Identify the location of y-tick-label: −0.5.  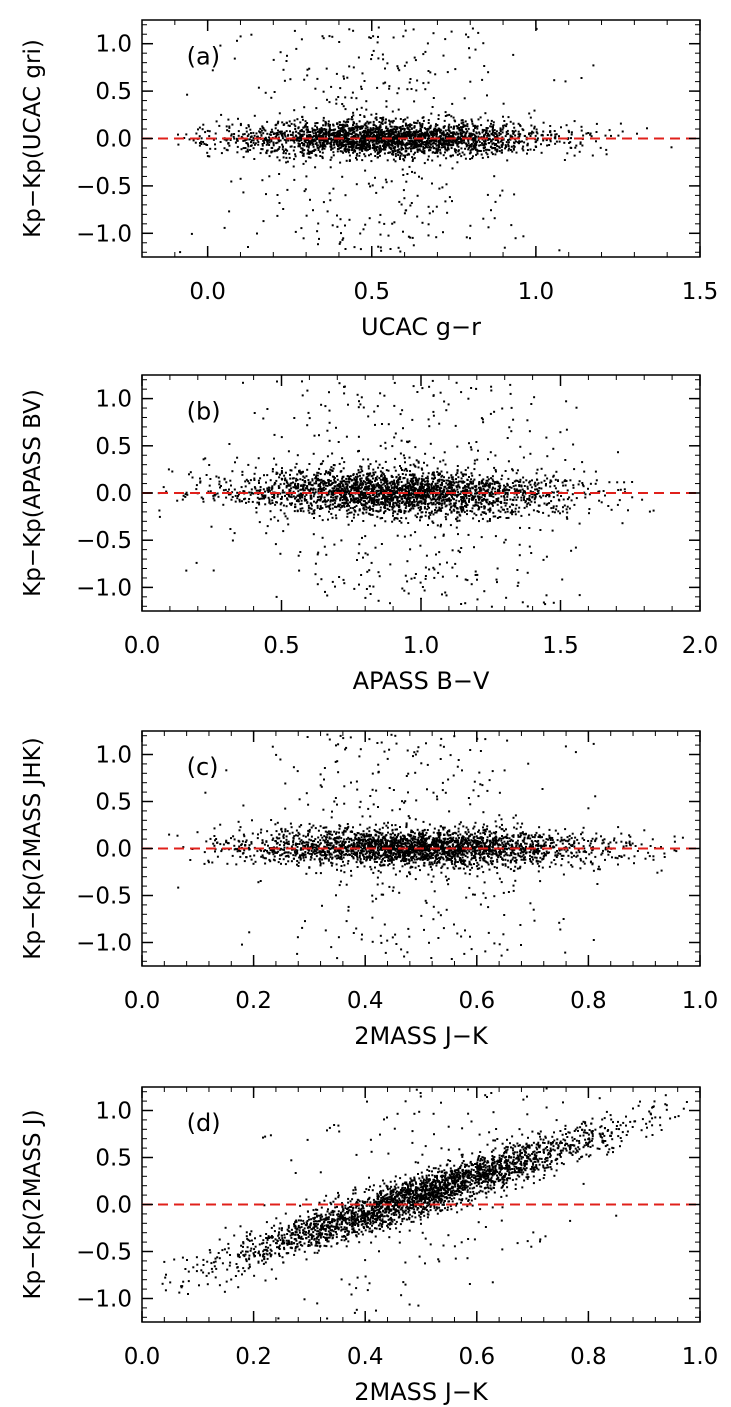
(104, 187).